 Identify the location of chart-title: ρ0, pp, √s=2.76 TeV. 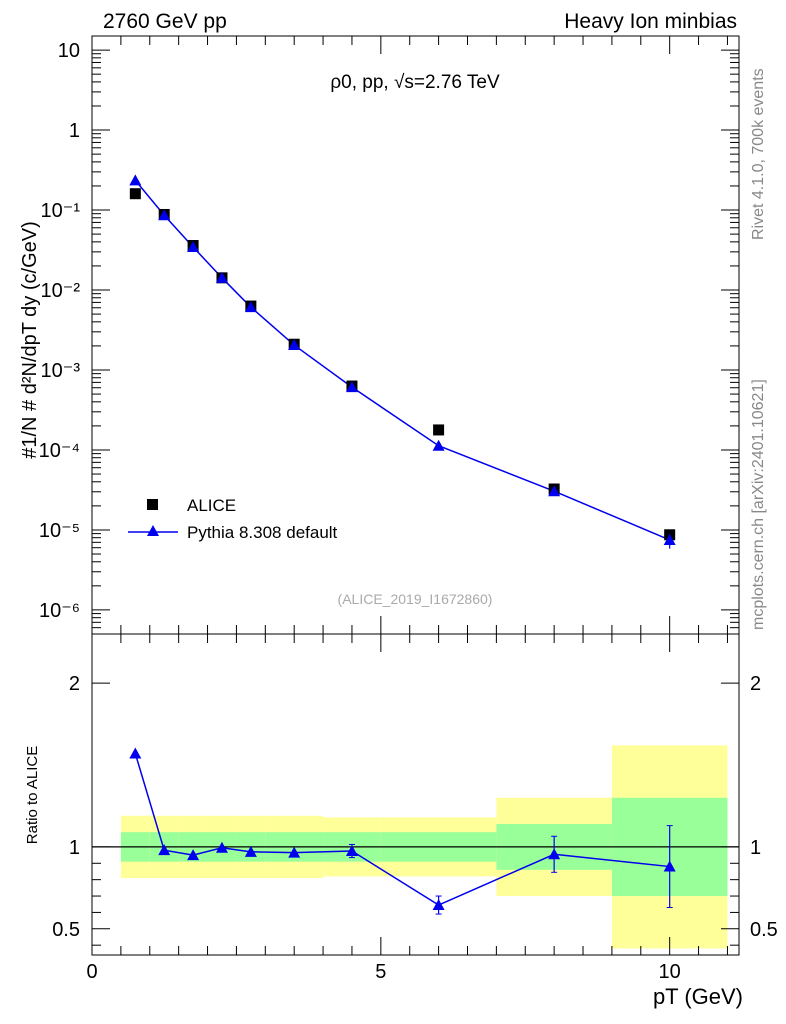
(415, 82).